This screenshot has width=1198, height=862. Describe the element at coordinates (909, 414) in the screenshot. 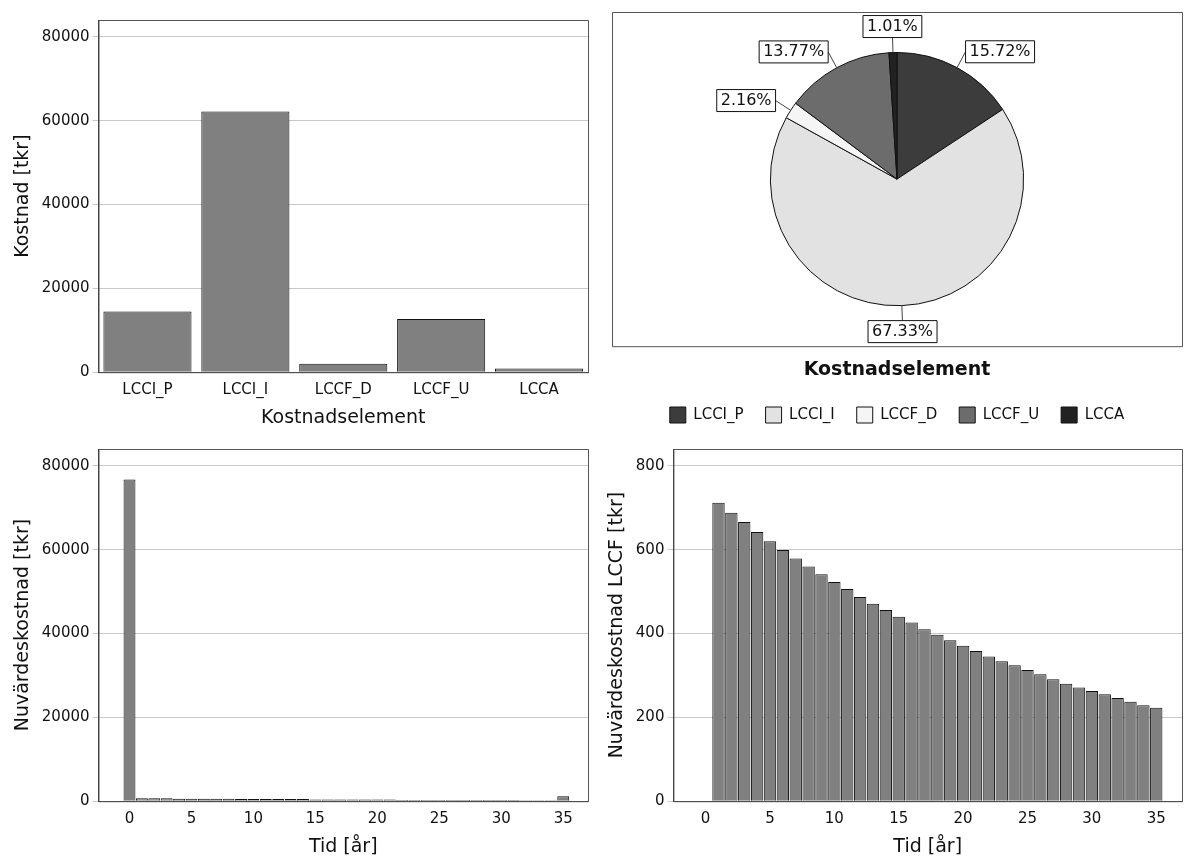

I see `legend-label: LCCF_D` at that location.